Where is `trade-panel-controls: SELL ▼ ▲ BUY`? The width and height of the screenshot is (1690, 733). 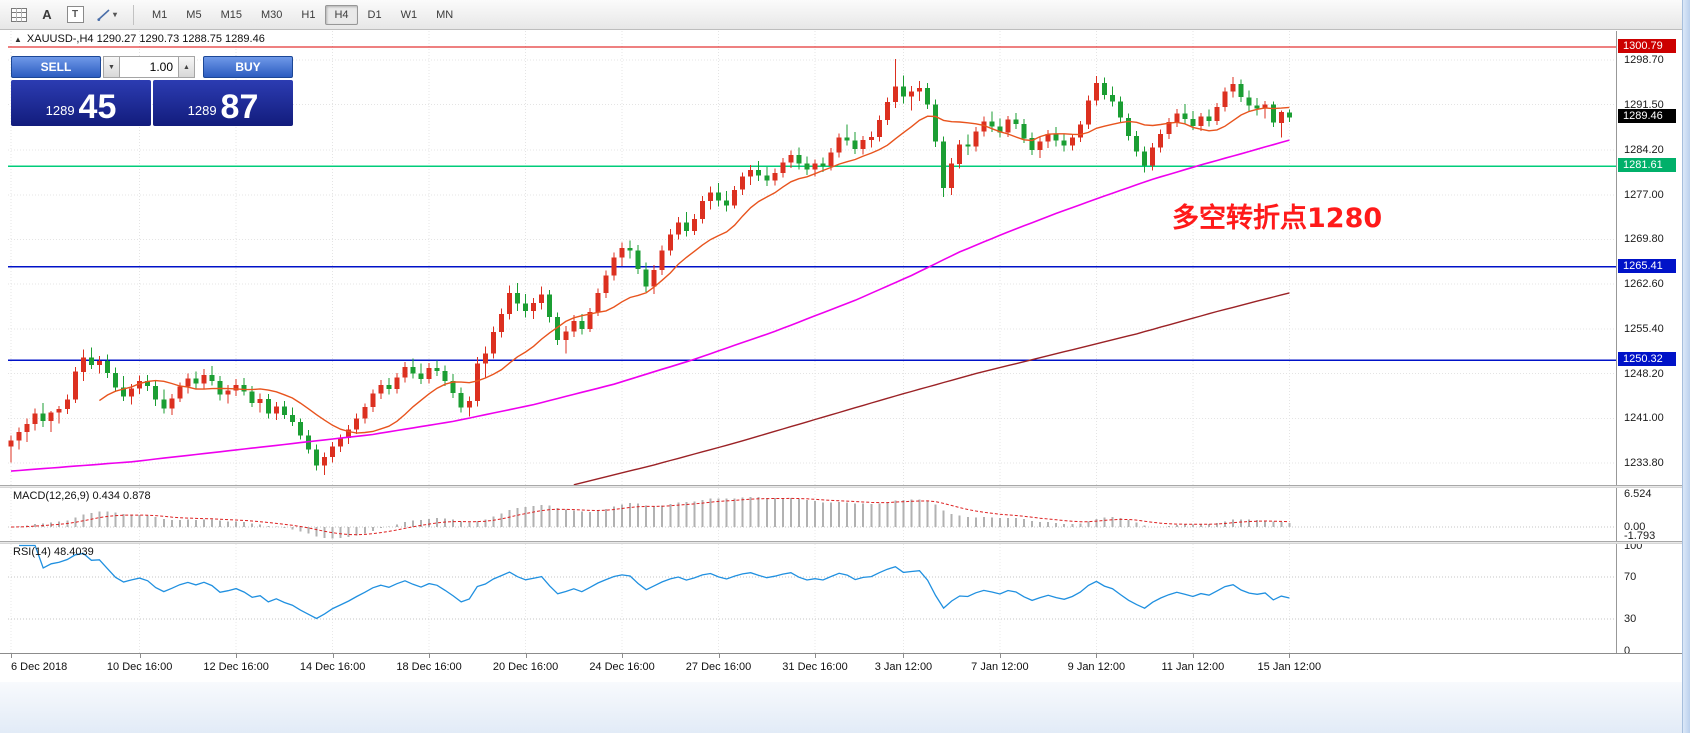 trade-panel-controls: SELL ▼ ▲ BUY is located at coordinates (152, 67).